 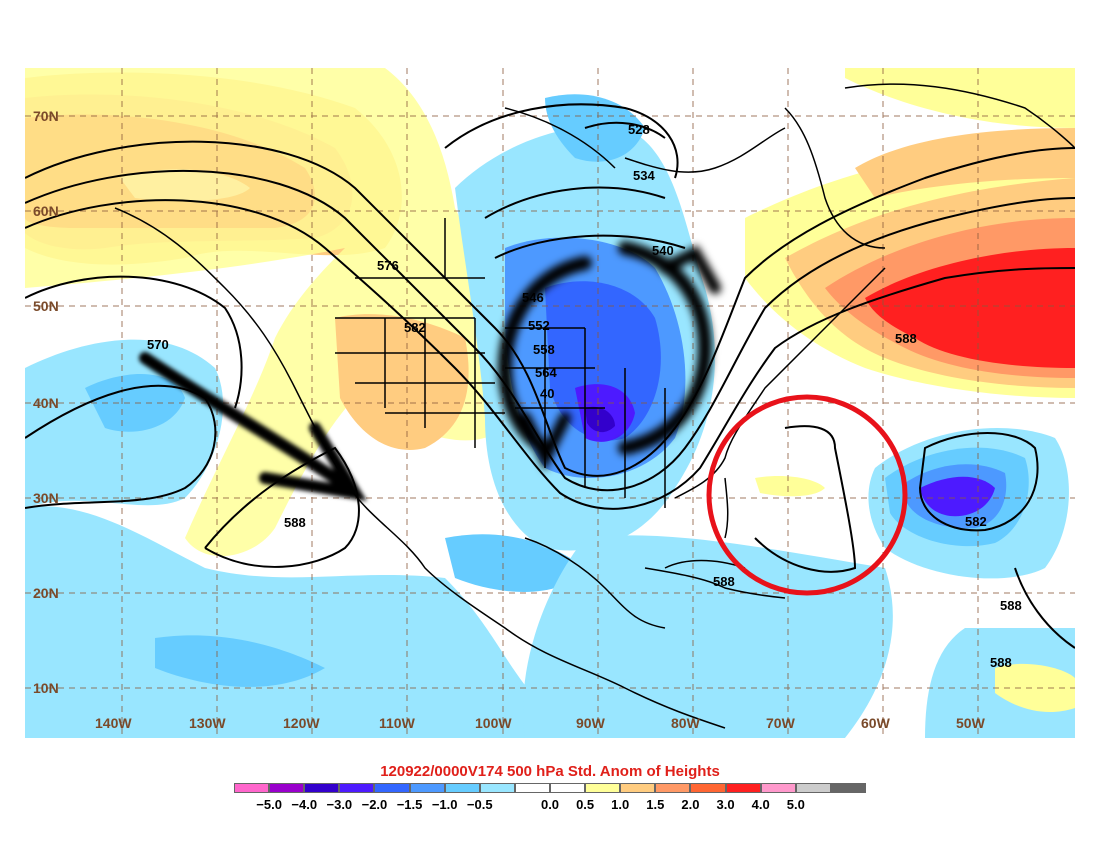 What do you see at coordinates (301, 723) in the screenshot?
I see `lon-label-120w: 120W` at bounding box center [301, 723].